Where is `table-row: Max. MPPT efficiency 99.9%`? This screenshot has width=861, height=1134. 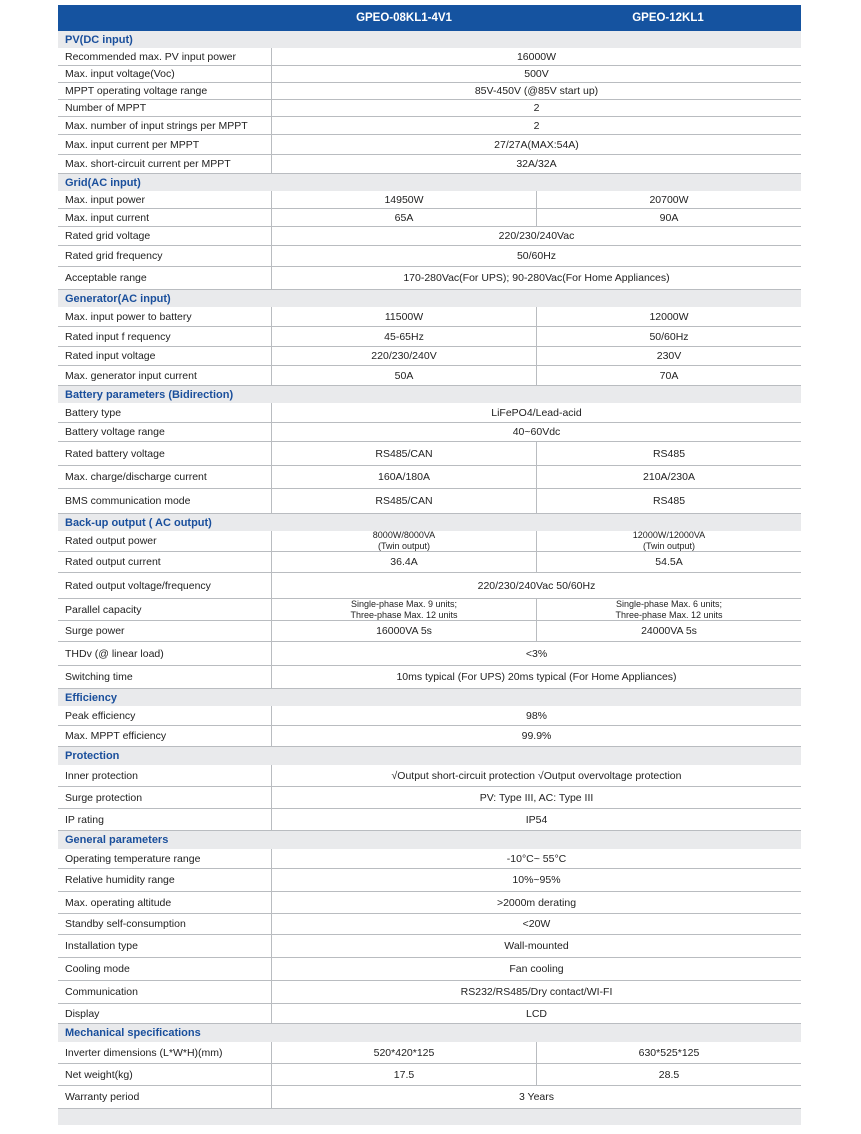 table-row: Max. MPPT efficiency 99.9% is located at coordinates (429, 736).